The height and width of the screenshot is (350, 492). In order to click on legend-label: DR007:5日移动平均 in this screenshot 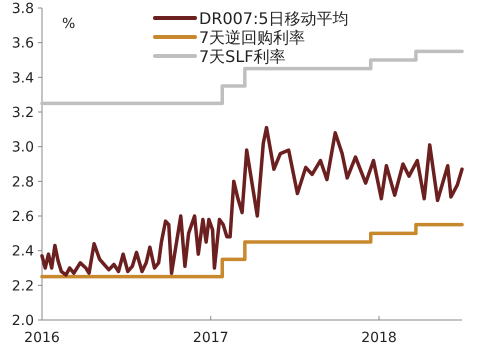, I will do `click(274, 18)`.